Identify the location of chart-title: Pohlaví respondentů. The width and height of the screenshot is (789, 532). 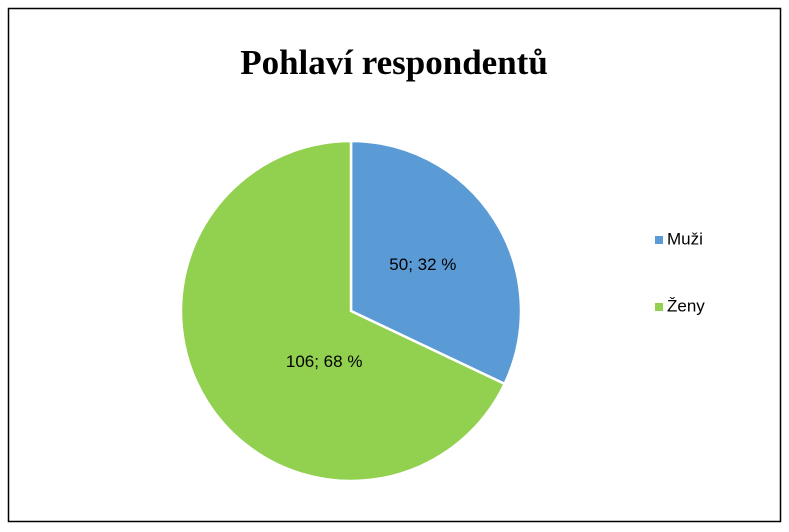
(394, 62).